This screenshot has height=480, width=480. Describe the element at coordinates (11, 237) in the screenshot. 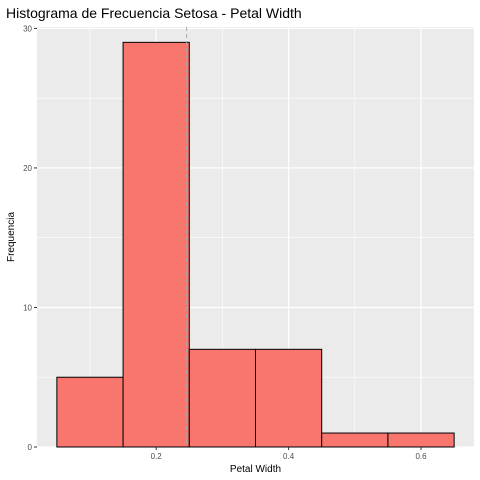

I see `y-axis-title: Frequencia` at that location.